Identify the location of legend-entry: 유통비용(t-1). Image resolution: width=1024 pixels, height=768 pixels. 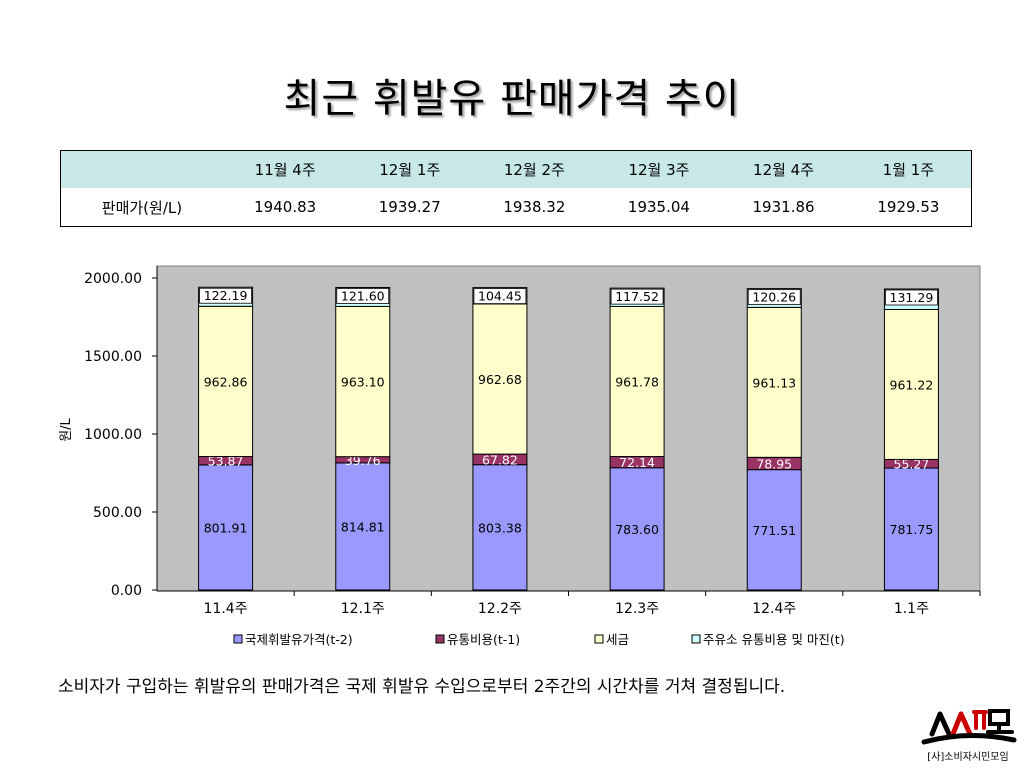
(483, 639).